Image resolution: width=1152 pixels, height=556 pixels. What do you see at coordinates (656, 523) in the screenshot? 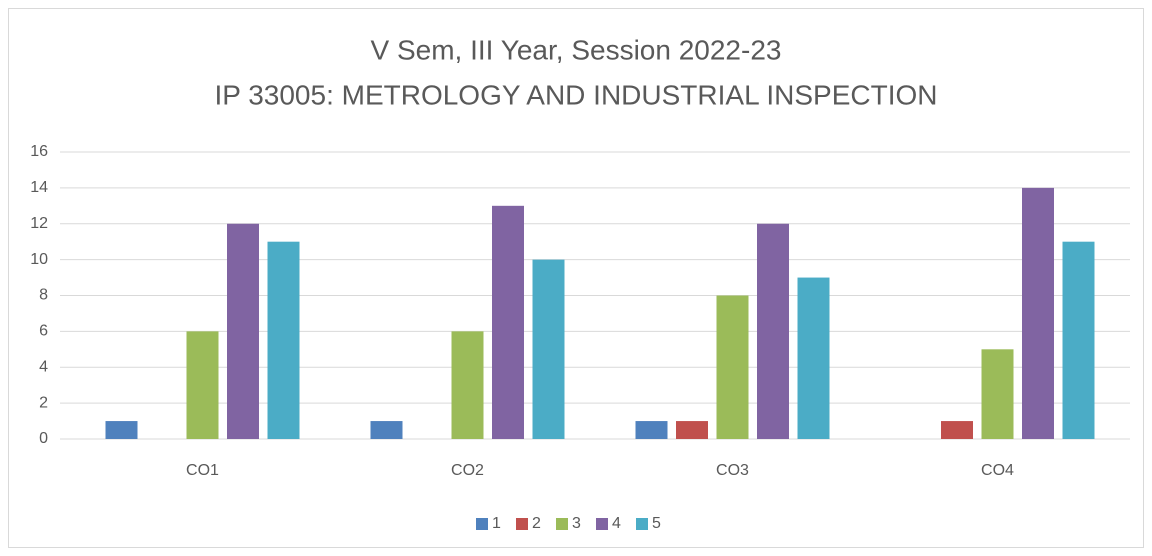
I see `legend-label: 5` at bounding box center [656, 523].